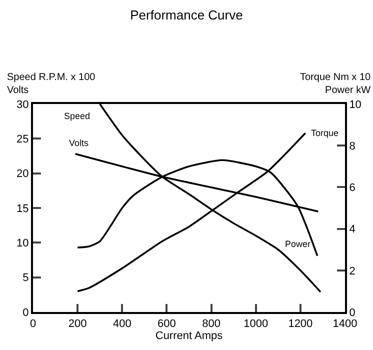 Image resolution: width=373 pixels, height=350 pixels. Describe the element at coordinates (325, 133) in the screenshot. I see `series-label: Torque` at that location.